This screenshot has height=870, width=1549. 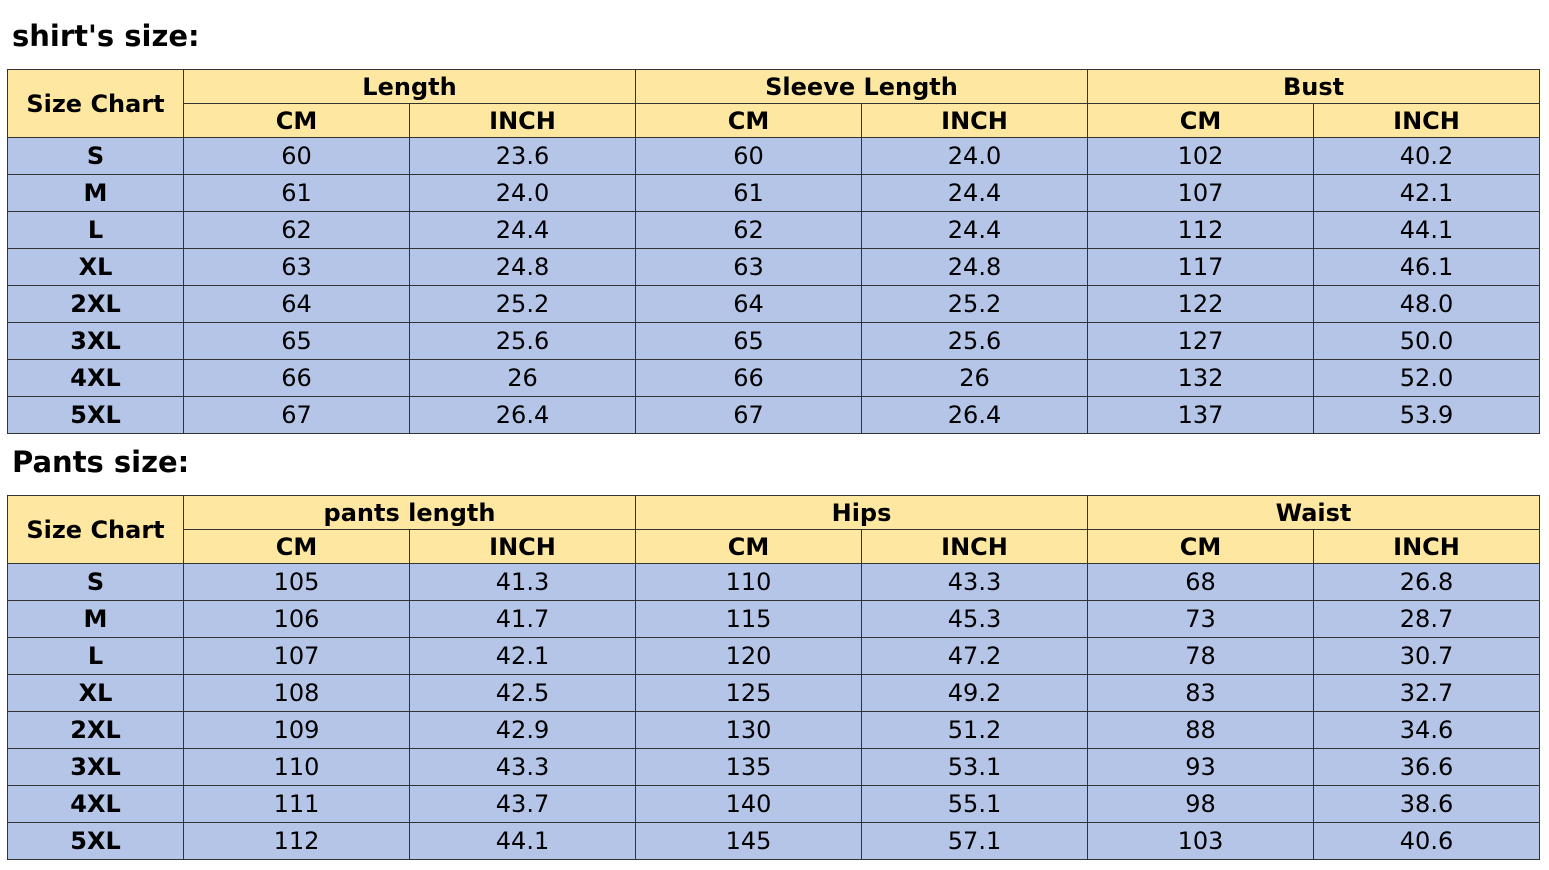 What do you see at coordinates (522, 693) in the screenshot?
I see `value-cell: 42.5` at bounding box center [522, 693].